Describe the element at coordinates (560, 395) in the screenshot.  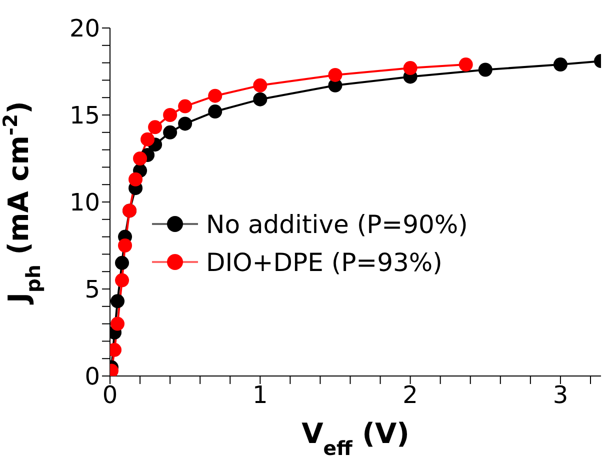
I see `x-tick-label: 3` at that location.